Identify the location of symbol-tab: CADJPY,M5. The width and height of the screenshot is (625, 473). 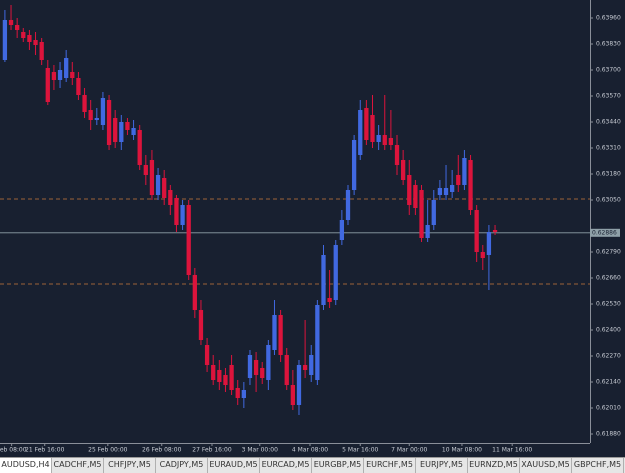
(182, 465).